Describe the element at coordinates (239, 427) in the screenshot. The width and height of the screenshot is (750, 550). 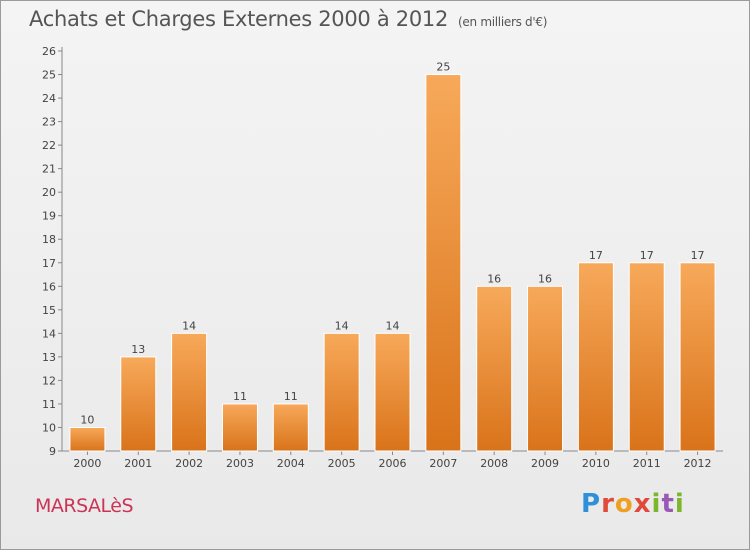
I see `bar-2003` at that location.